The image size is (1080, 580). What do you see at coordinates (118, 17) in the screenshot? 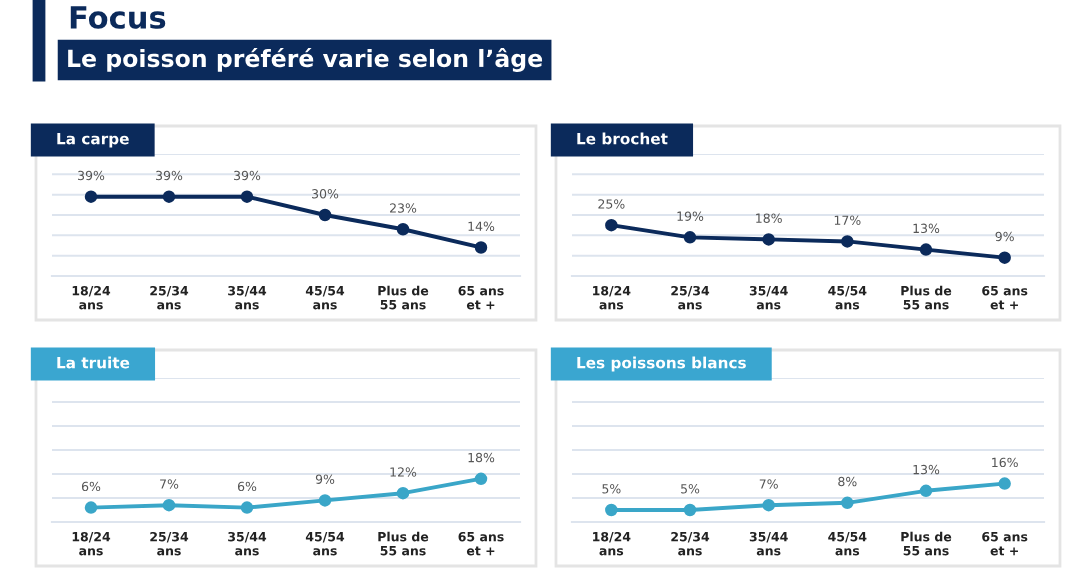
I see `text: Focus` at bounding box center [118, 17].